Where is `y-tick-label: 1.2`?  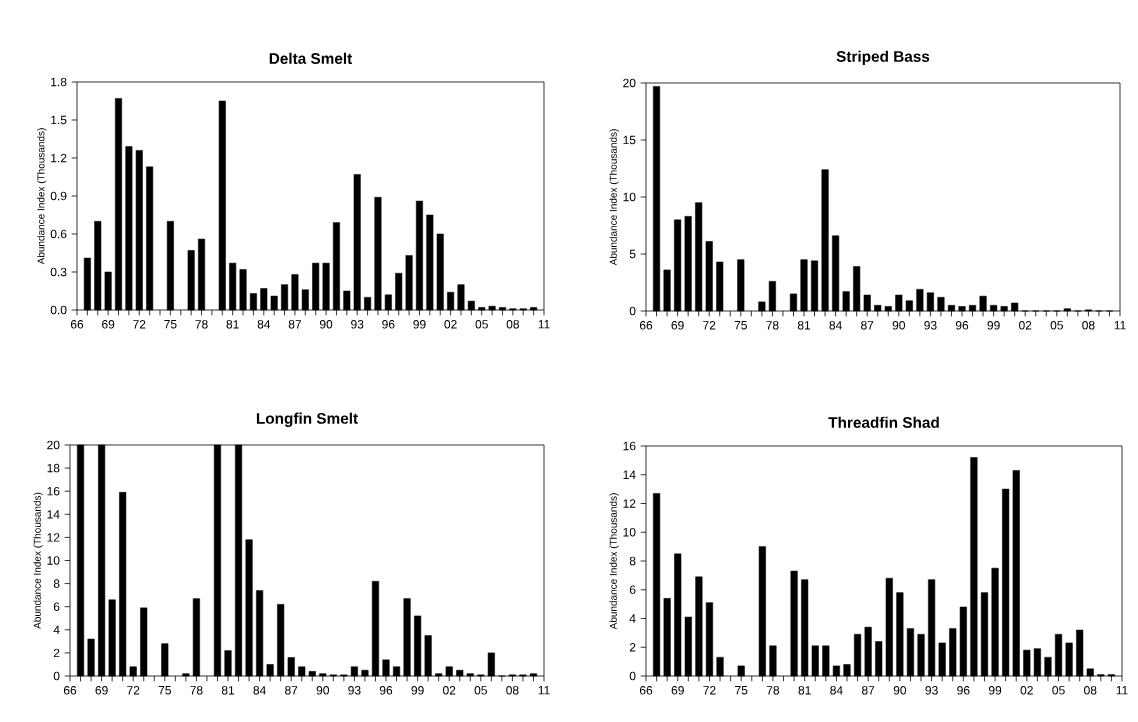 y-tick-label: 1.2 is located at coordinates (59, 158).